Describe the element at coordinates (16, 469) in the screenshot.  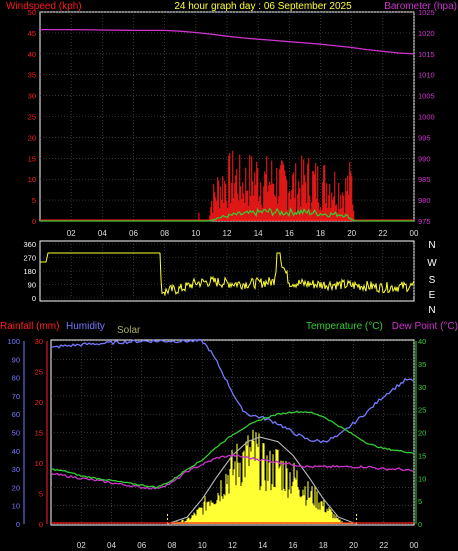
I see `humidity-tick-label: 30` at that location.